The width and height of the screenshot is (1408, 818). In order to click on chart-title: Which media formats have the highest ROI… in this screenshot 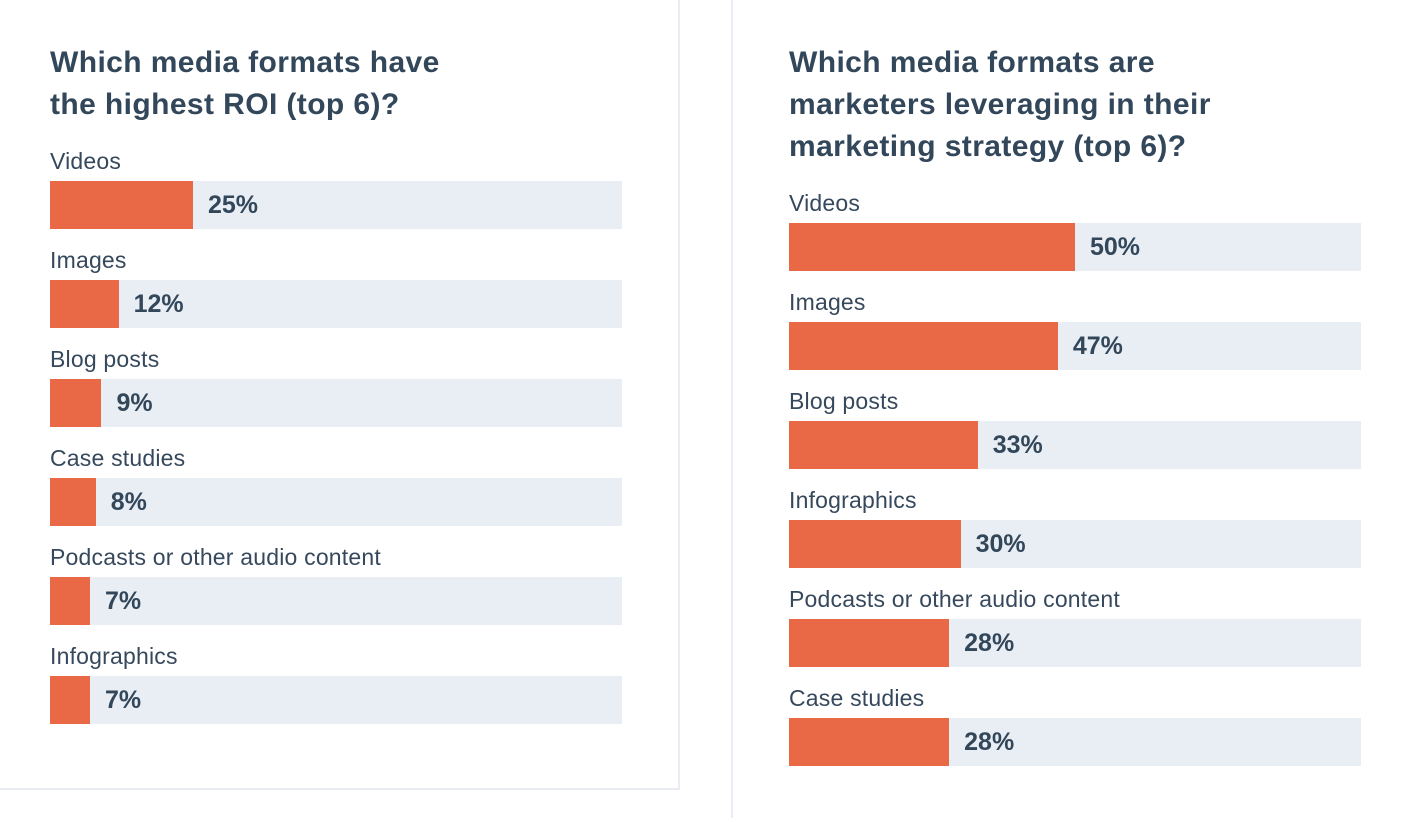, I will do `click(336, 84)`.